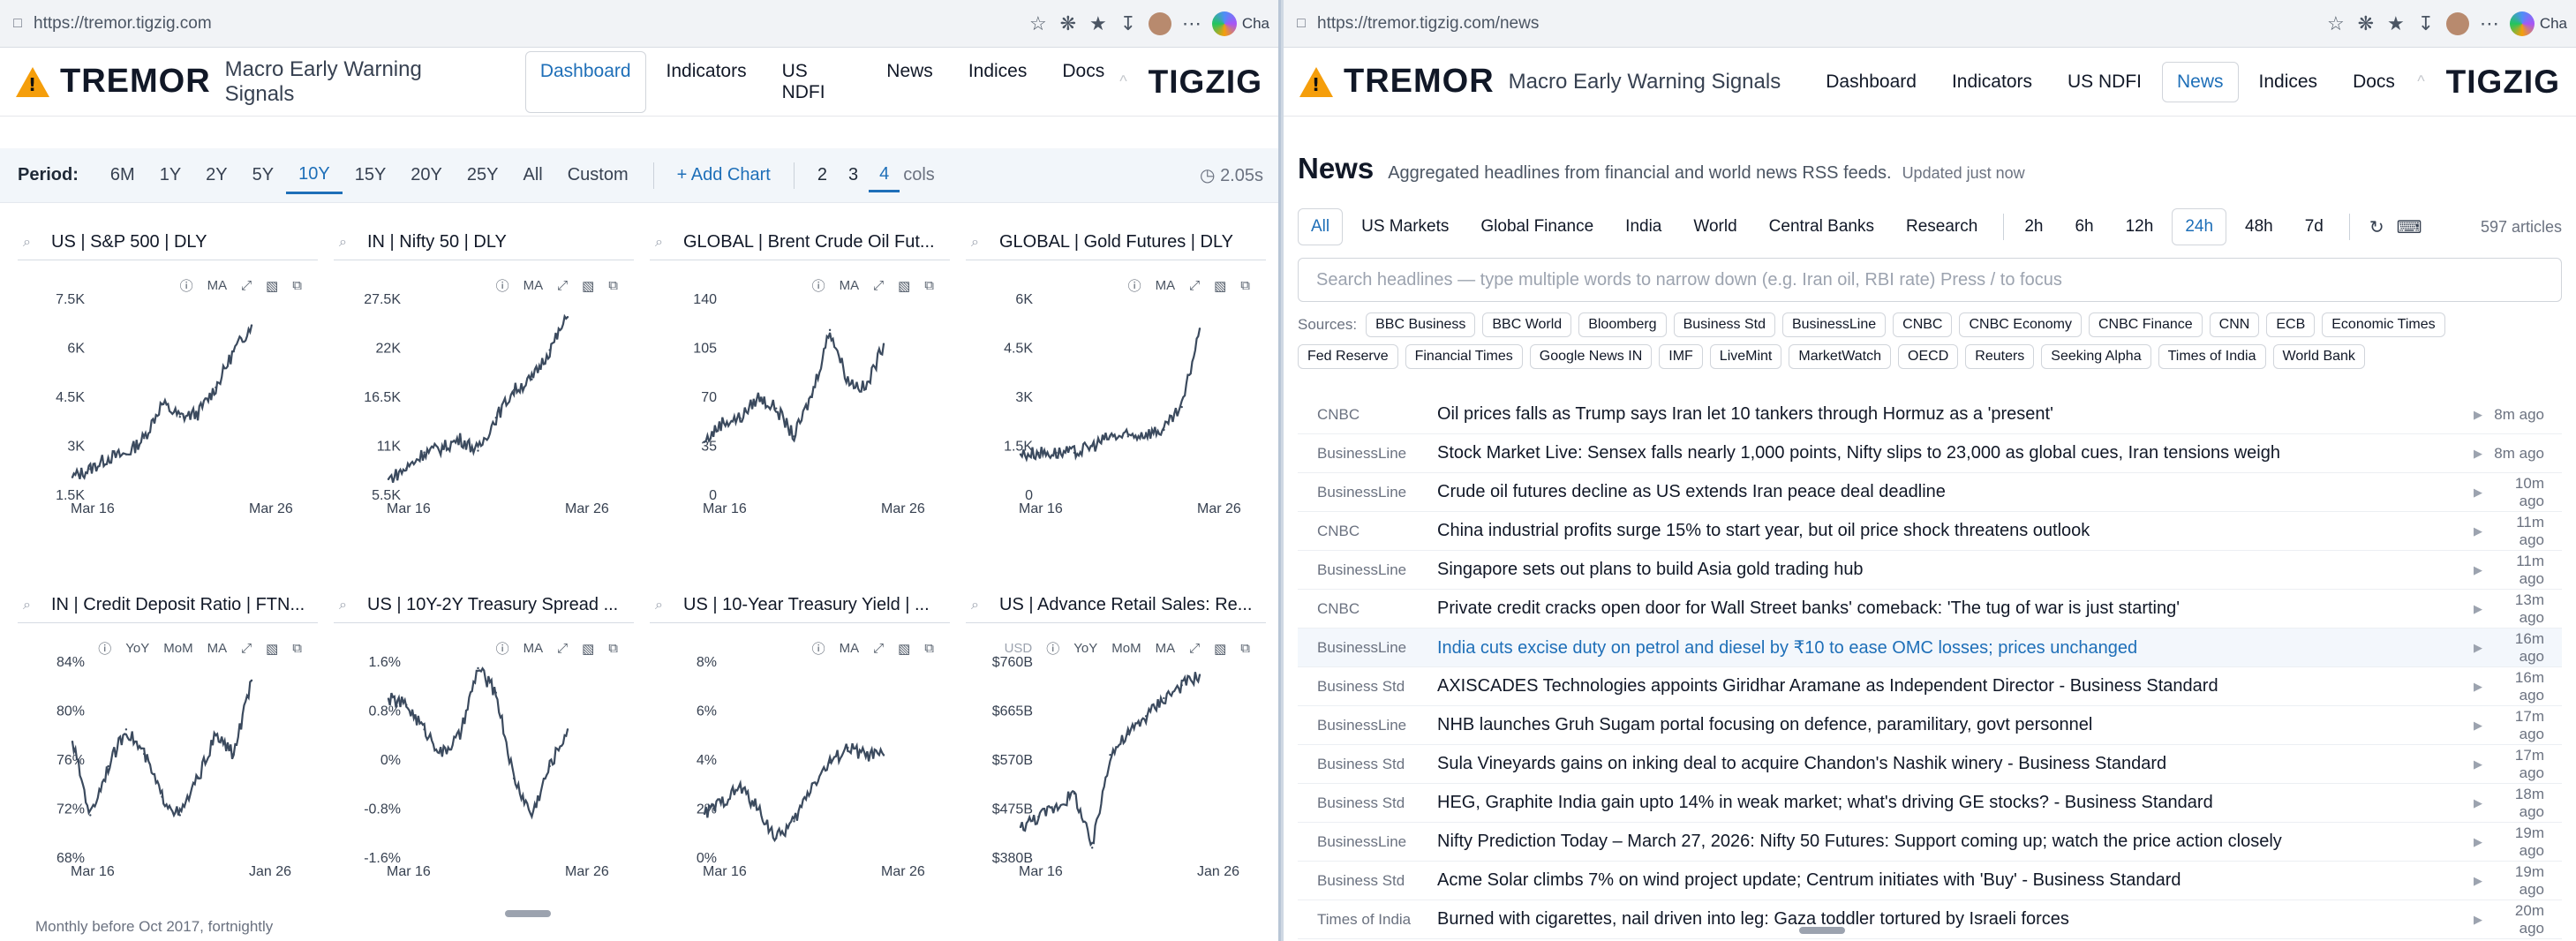 The width and height of the screenshot is (2576, 941). What do you see at coordinates (2105, 81) in the screenshot?
I see `nav-us-ndfi: US NDFI` at bounding box center [2105, 81].